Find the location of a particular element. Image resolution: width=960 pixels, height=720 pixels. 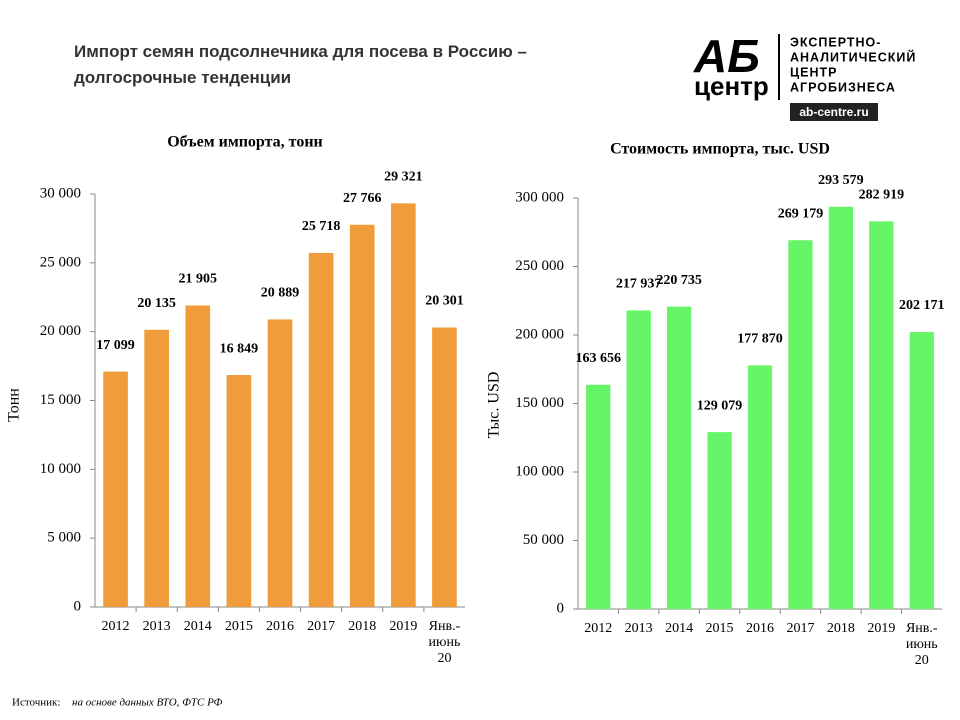

value-label: 217 937 is located at coordinates (639, 284).